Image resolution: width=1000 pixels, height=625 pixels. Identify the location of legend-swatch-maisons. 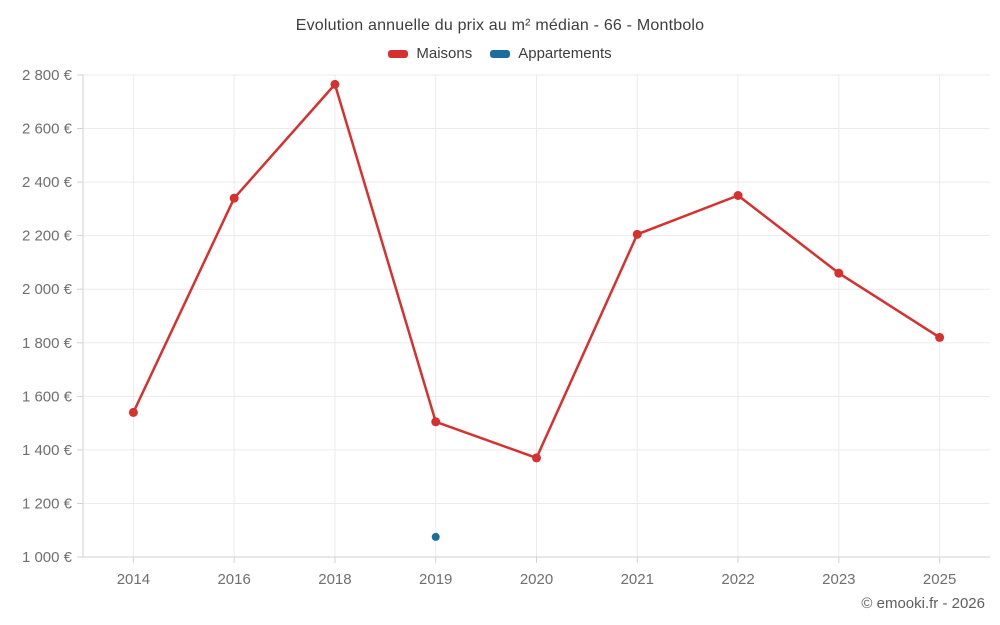
(398, 53).